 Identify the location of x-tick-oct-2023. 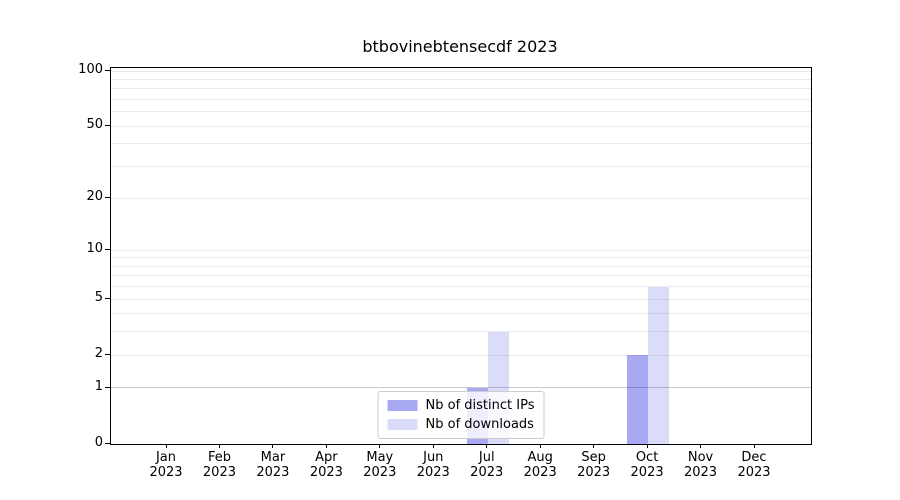
(647, 446).